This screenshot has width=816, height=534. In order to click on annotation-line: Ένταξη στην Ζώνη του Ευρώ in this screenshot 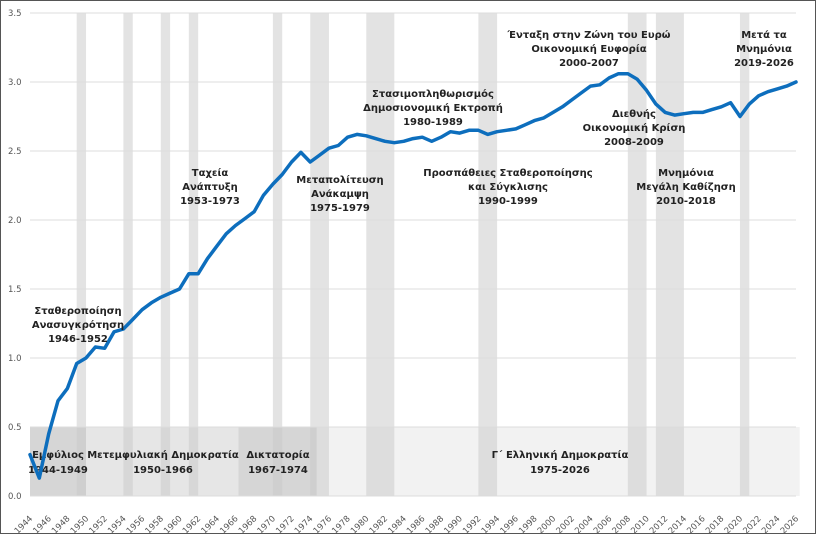, I will do `click(589, 35)`.